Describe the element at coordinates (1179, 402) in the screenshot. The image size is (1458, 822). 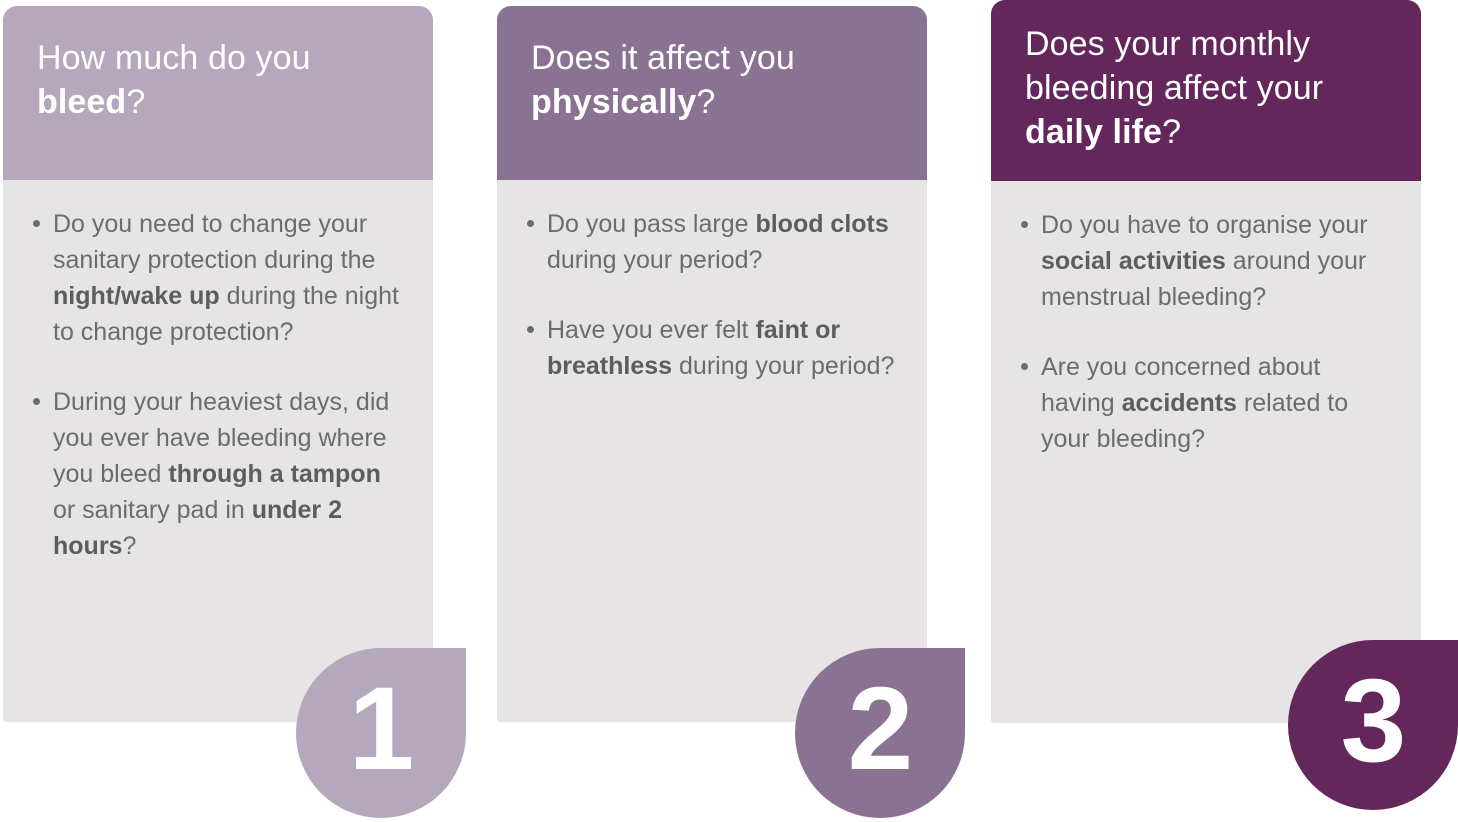
I see `bullet-text-emphasis: accidents` at that location.